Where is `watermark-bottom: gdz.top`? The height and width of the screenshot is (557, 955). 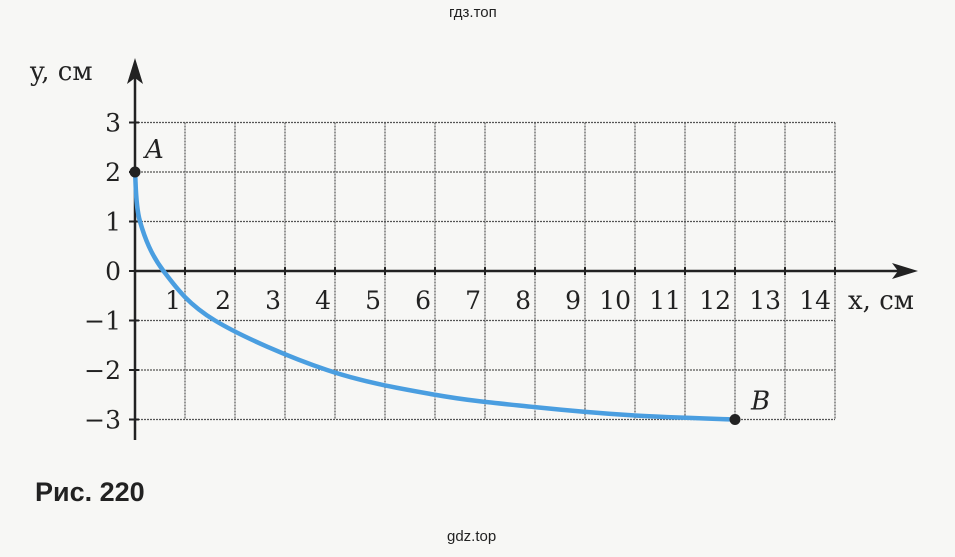 watermark-bottom: gdz.top is located at coordinates (472, 536).